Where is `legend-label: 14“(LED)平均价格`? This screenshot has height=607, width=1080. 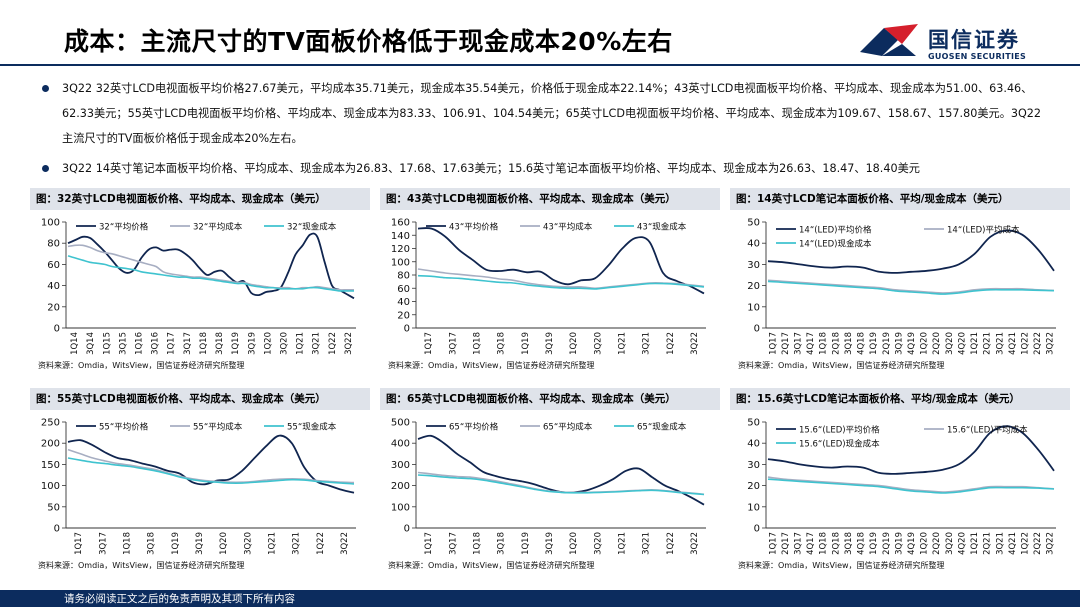
legend-label: 14“(LED)平均价格 is located at coordinates (835, 230).